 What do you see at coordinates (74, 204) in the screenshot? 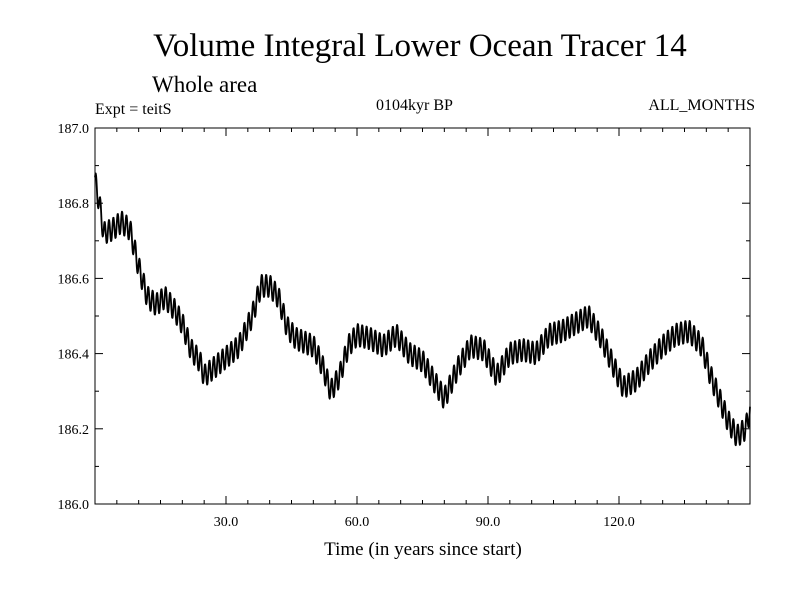
I see `y-tick-label: 186.8` at bounding box center [74, 204].